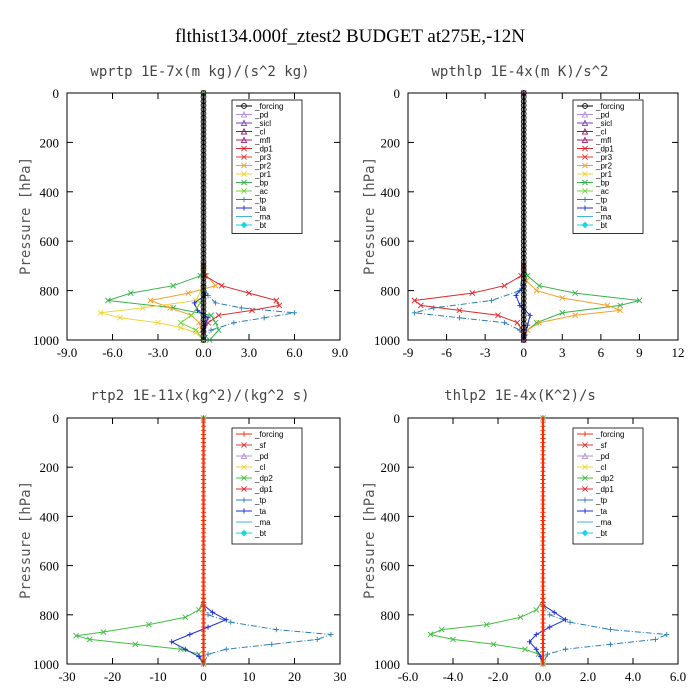 The image size is (700, 700). What do you see at coordinates (603, 123) in the screenshot?
I see `legend-entry: _sicl` at bounding box center [603, 123].